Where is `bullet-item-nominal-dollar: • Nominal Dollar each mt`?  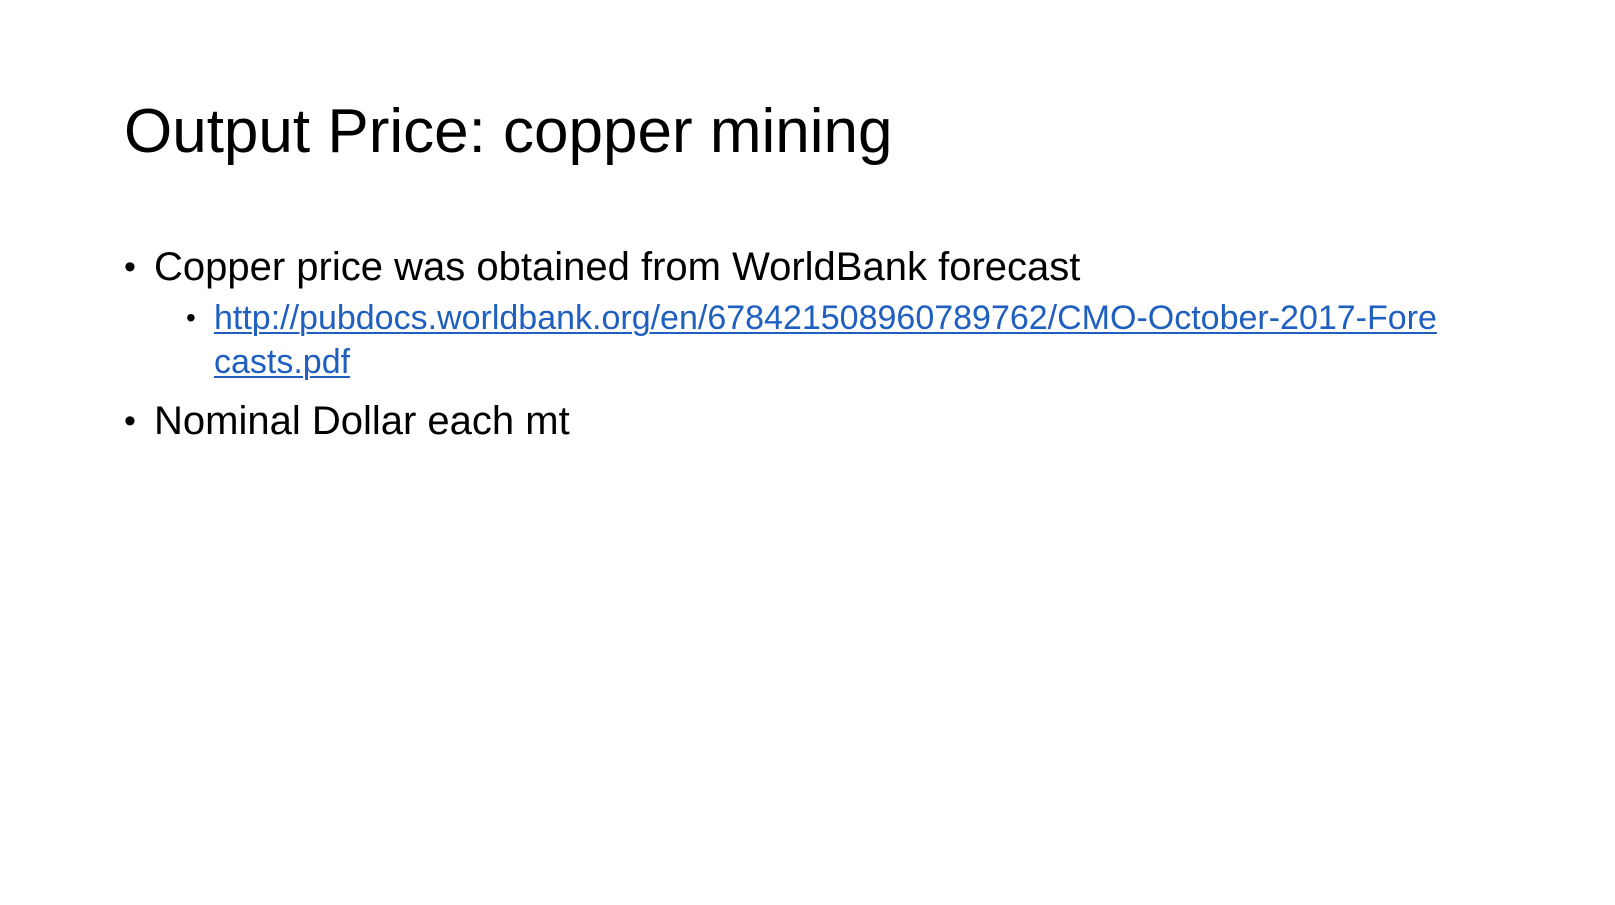 bullet-item-nominal-dollar: • Nominal Dollar each mt is located at coordinates (824, 421).